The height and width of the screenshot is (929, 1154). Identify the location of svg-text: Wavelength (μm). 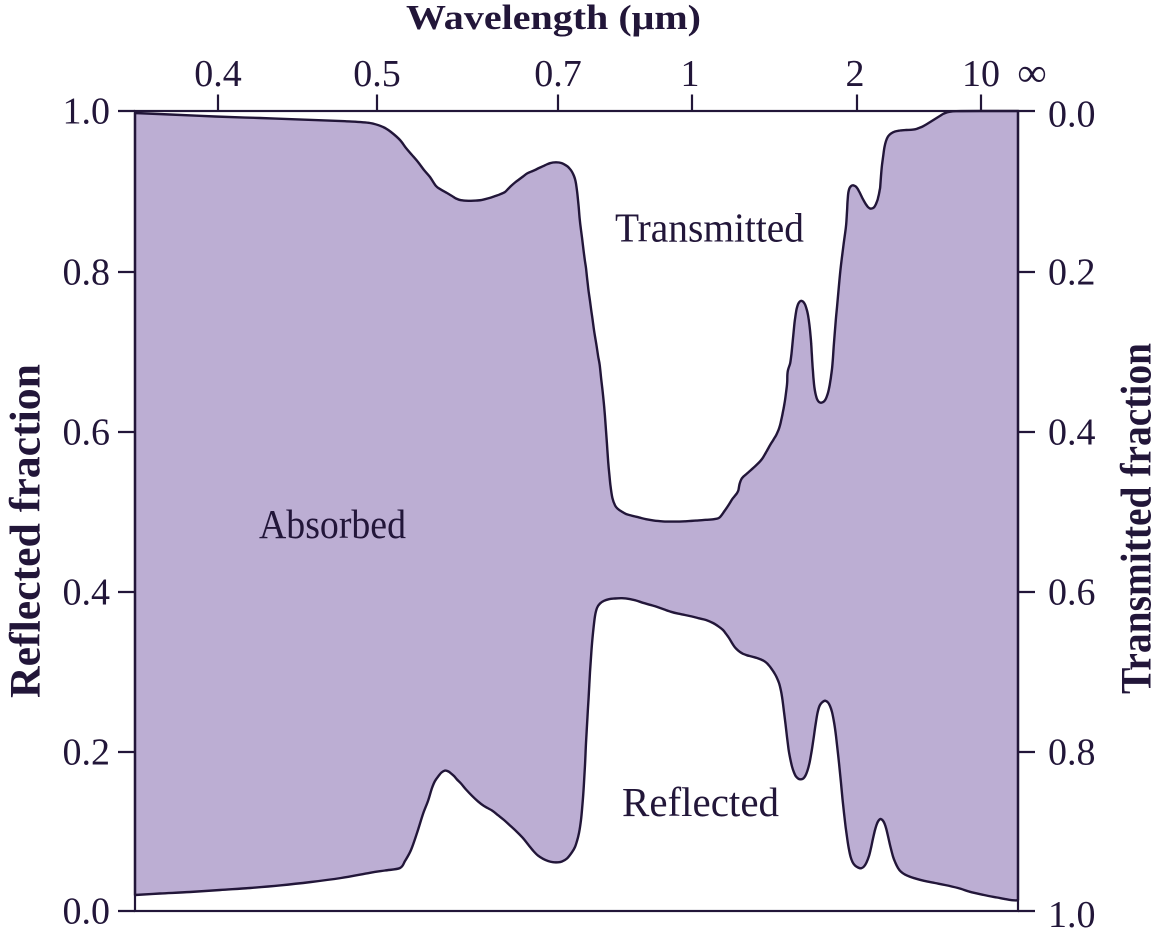
(553, 18).